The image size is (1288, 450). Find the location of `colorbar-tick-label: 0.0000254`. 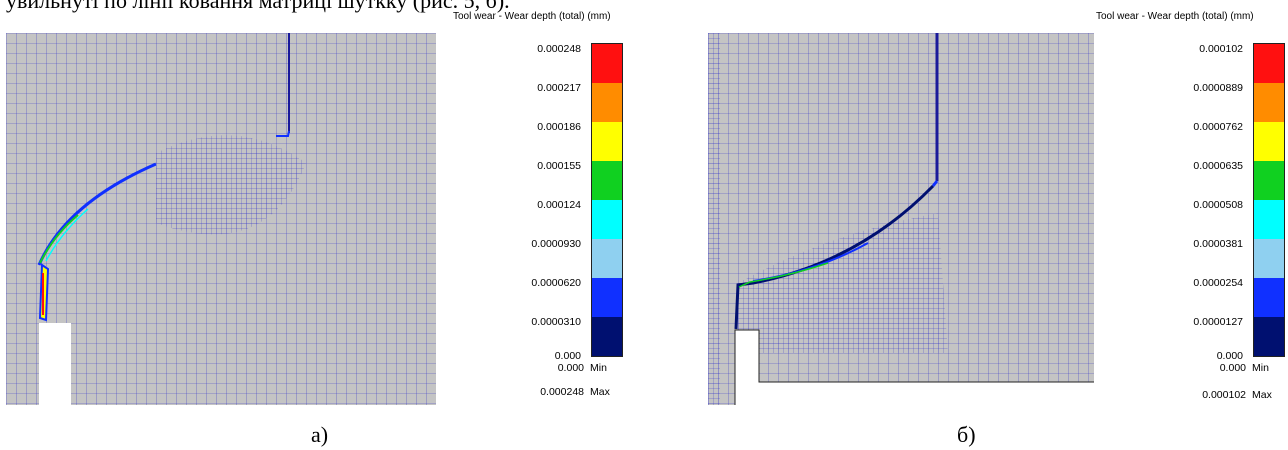

colorbar-tick-label: 0.0000254 is located at coordinates (1218, 283).